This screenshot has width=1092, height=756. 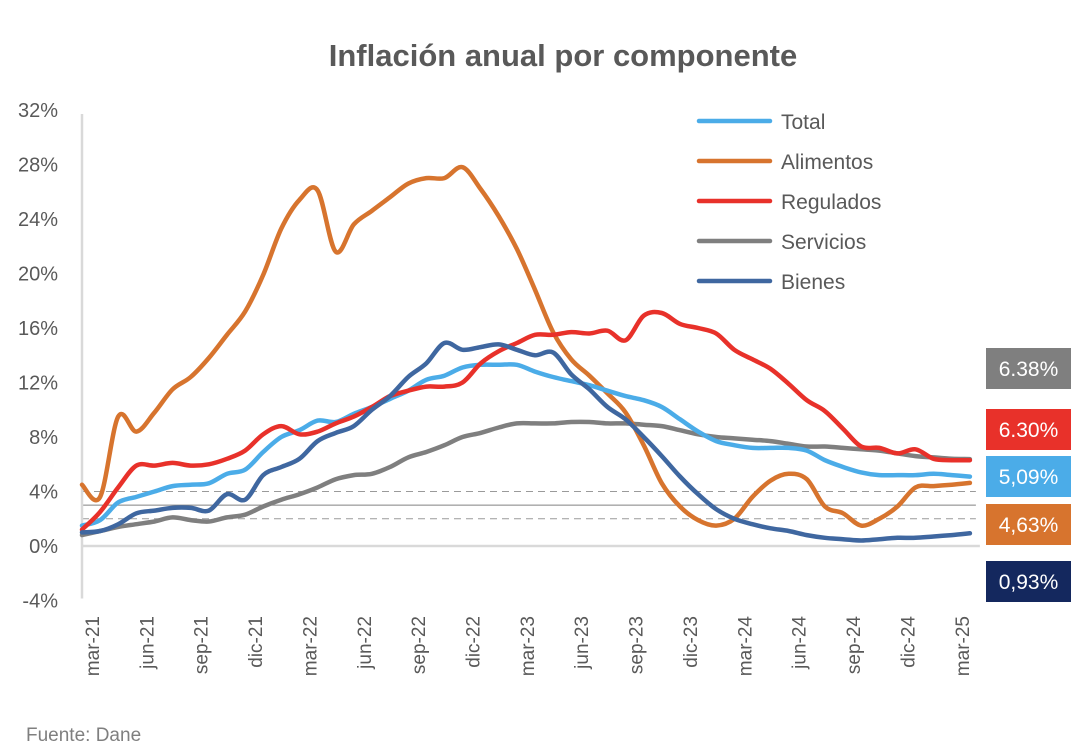 I want to click on end-label-text: 4,63%, so click(x=1029, y=525).